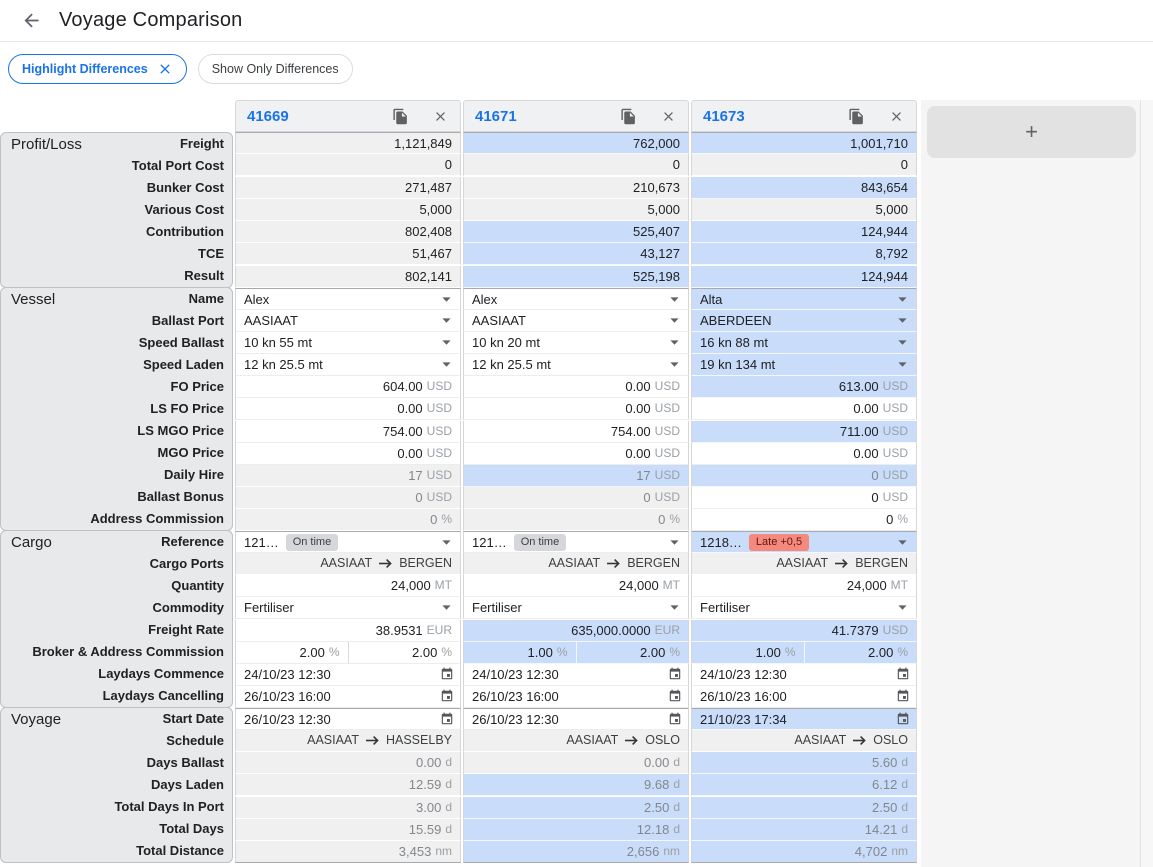  Describe the element at coordinates (804, 165) in the screenshot. I see `cell-total-port-cost: 0` at that location.